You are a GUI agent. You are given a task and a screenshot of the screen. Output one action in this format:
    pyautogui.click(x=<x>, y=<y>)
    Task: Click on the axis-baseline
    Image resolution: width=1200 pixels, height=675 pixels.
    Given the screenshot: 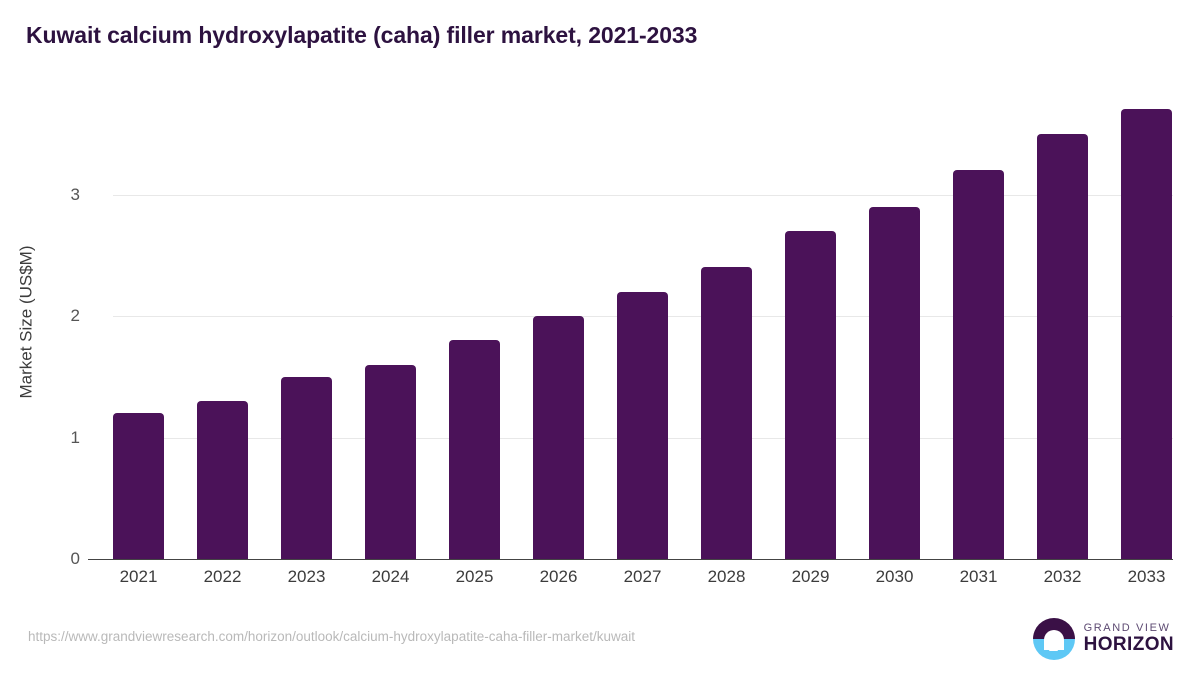 What is the action you would take?
    pyautogui.click(x=630, y=559)
    